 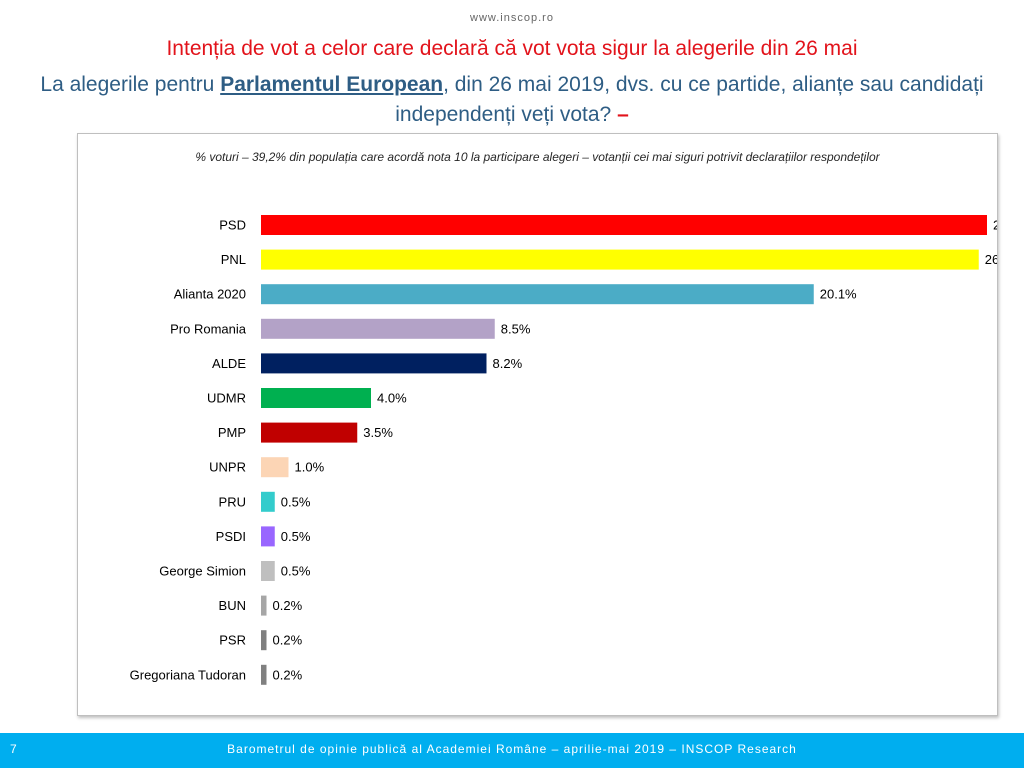 What do you see at coordinates (392, 398) in the screenshot?
I see `value-label: 4.0%` at bounding box center [392, 398].